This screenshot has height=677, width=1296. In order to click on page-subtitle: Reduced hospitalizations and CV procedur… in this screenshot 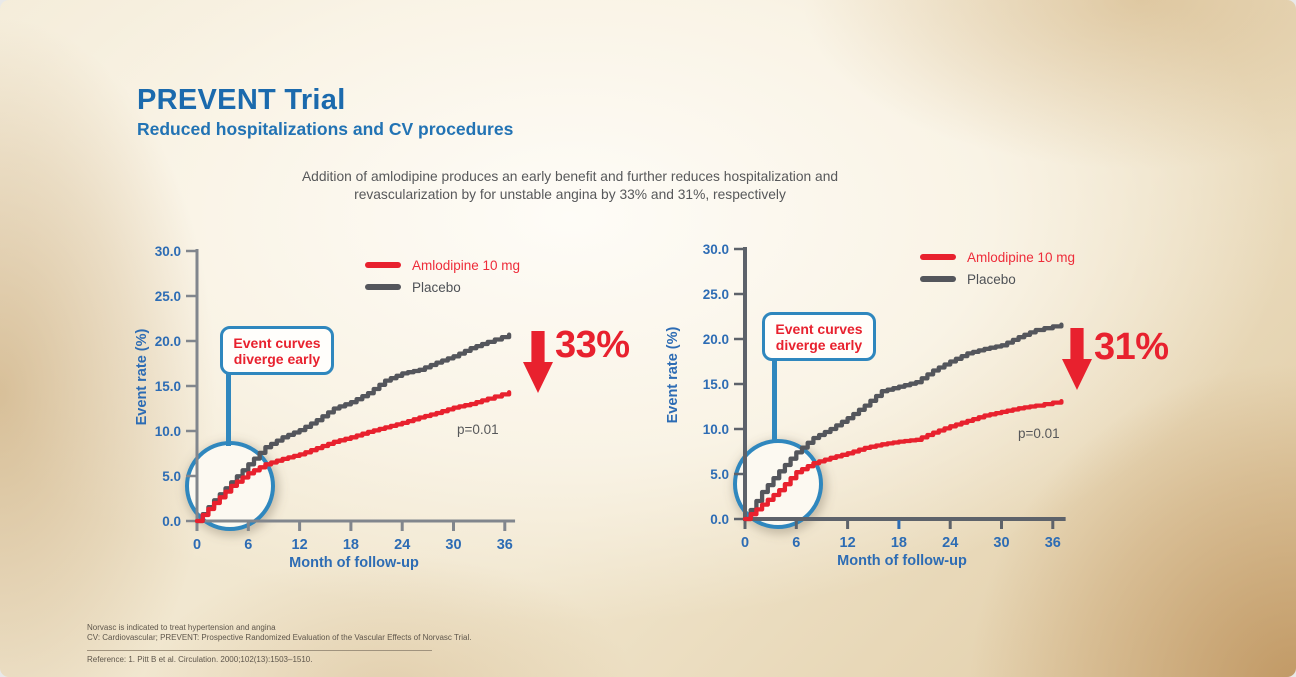, I will do `click(325, 129)`.